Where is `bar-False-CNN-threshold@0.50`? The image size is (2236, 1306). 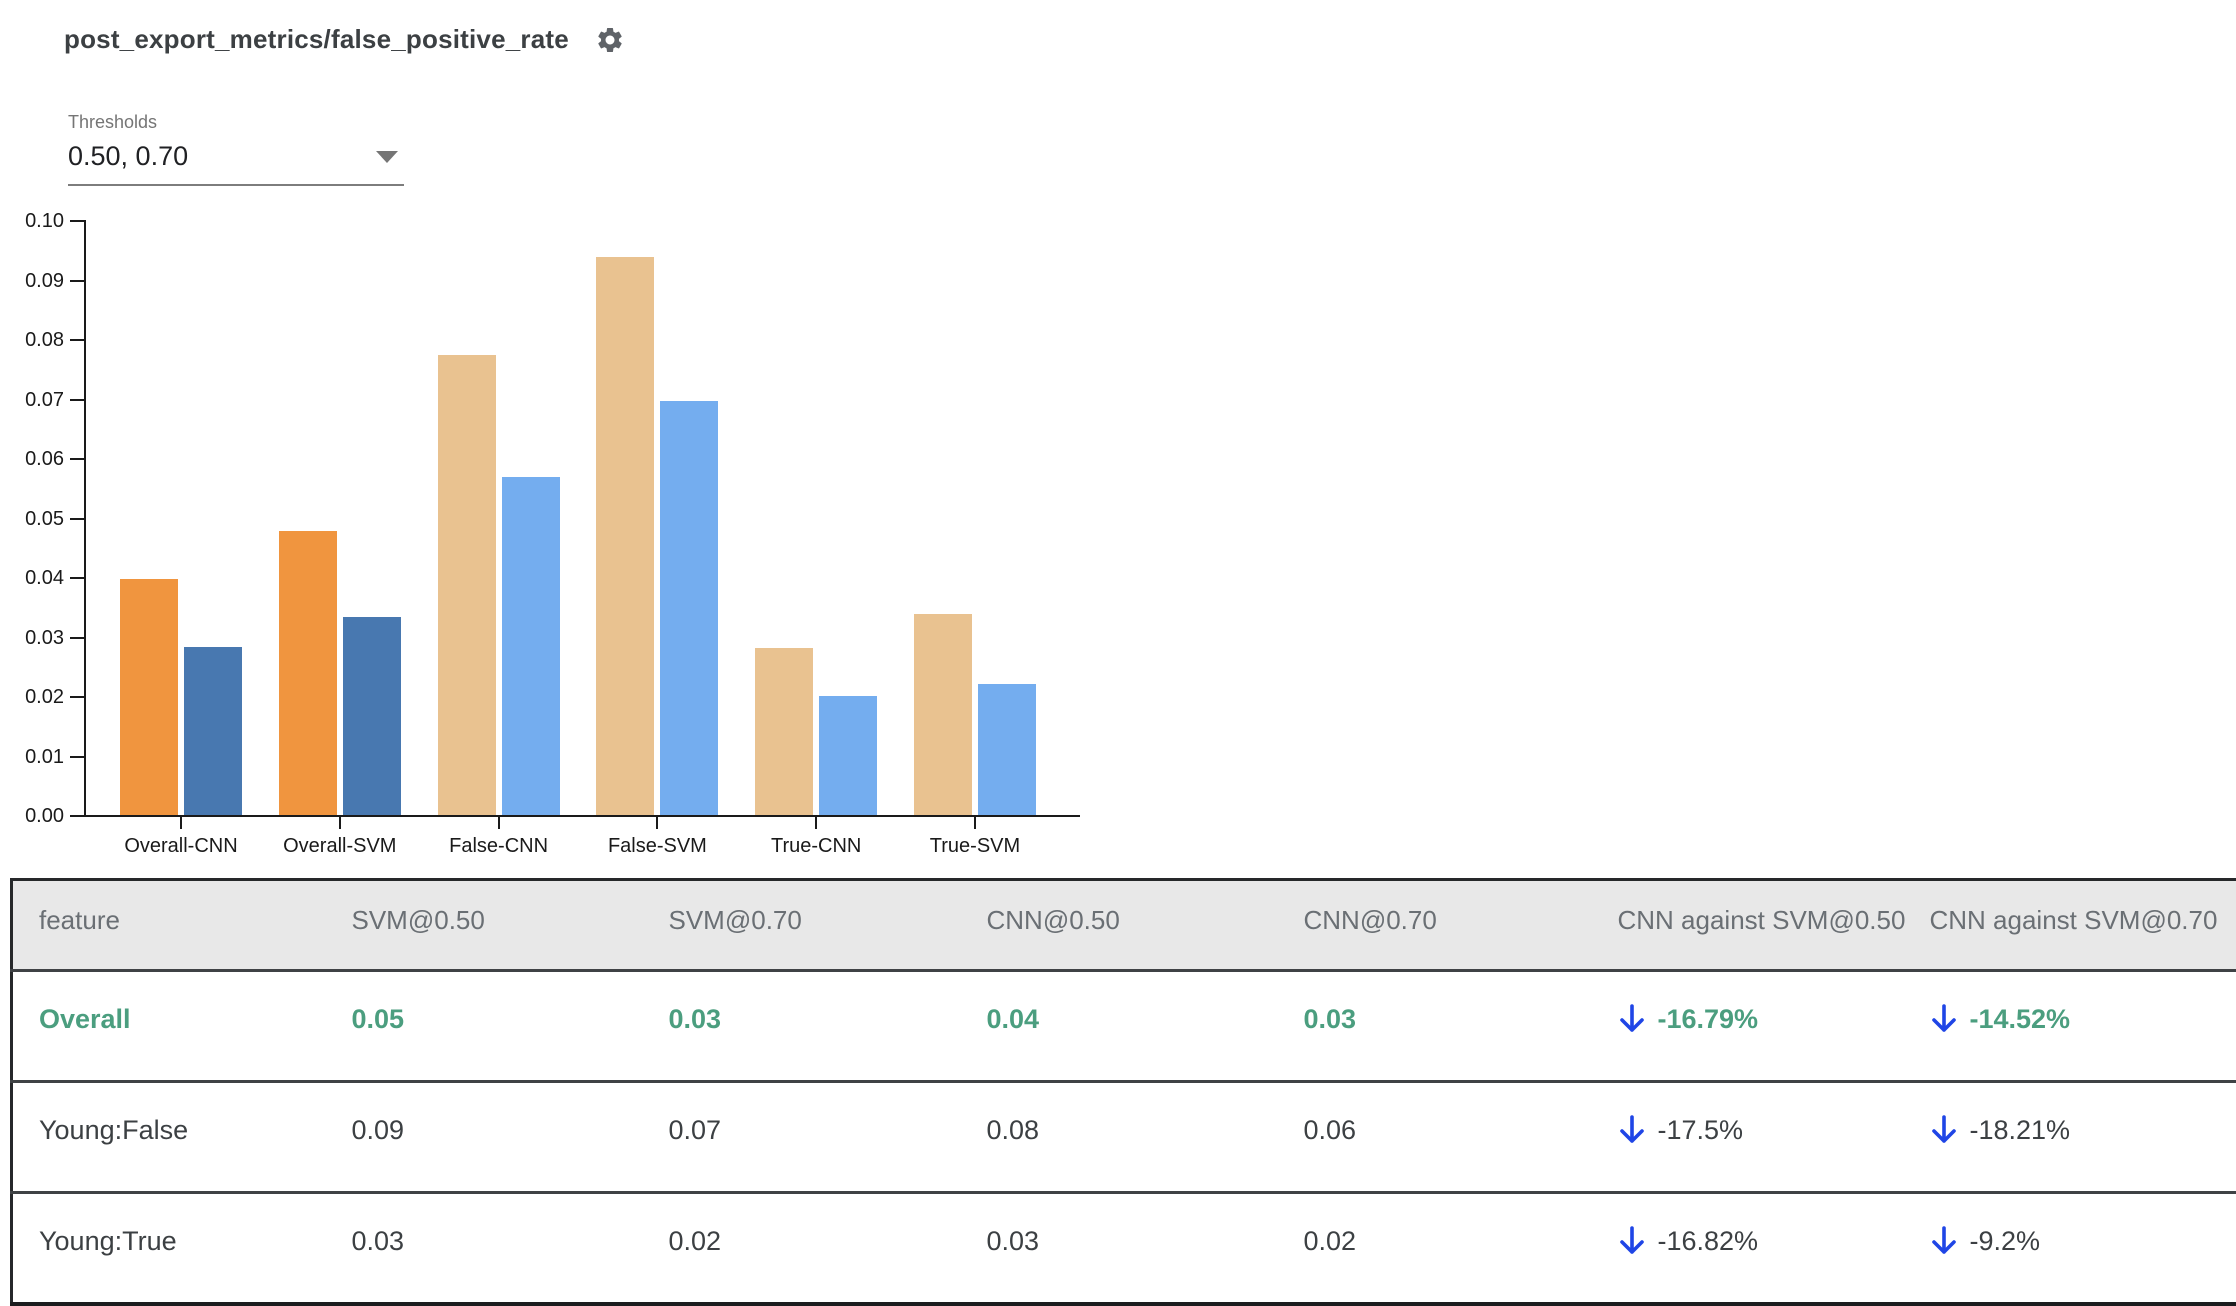
bar-False-CNN-threshold@0.50 is located at coordinates (467, 585).